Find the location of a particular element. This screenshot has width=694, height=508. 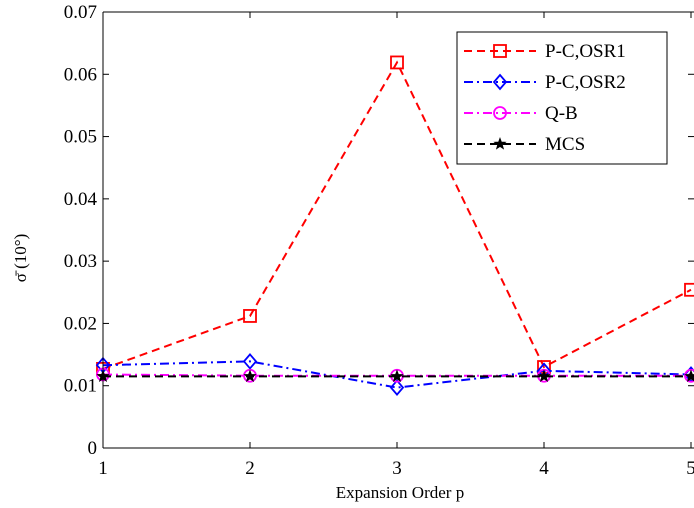

legend-entry: P-C,OSR1 is located at coordinates (545, 51).